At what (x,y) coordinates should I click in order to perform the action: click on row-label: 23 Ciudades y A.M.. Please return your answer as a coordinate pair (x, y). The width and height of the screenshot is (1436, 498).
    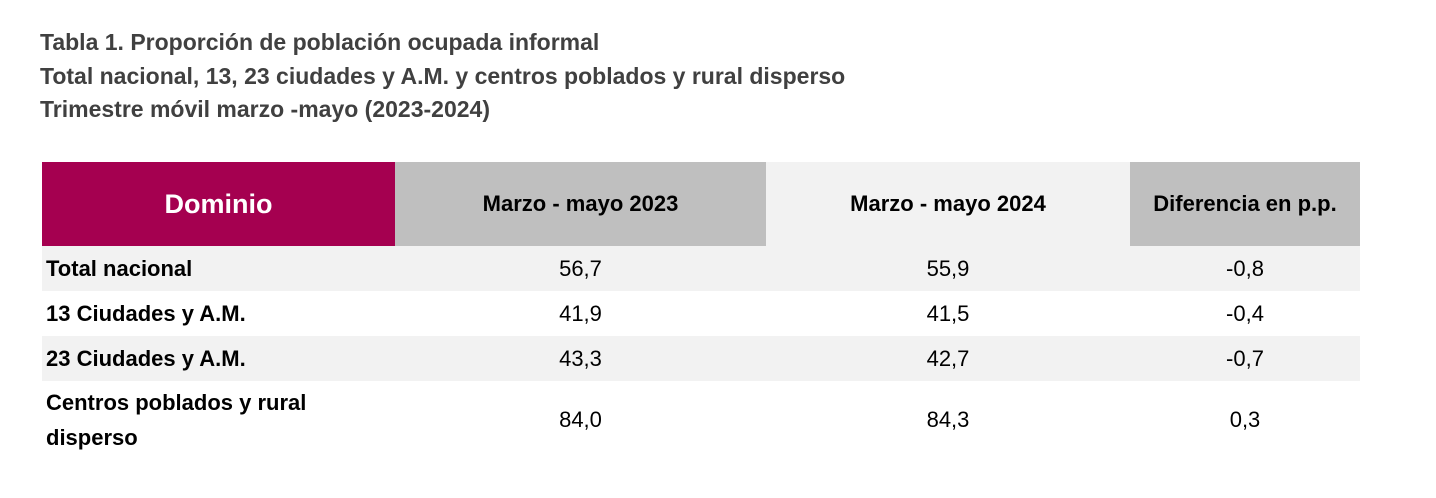
    Looking at the image, I should click on (218, 358).